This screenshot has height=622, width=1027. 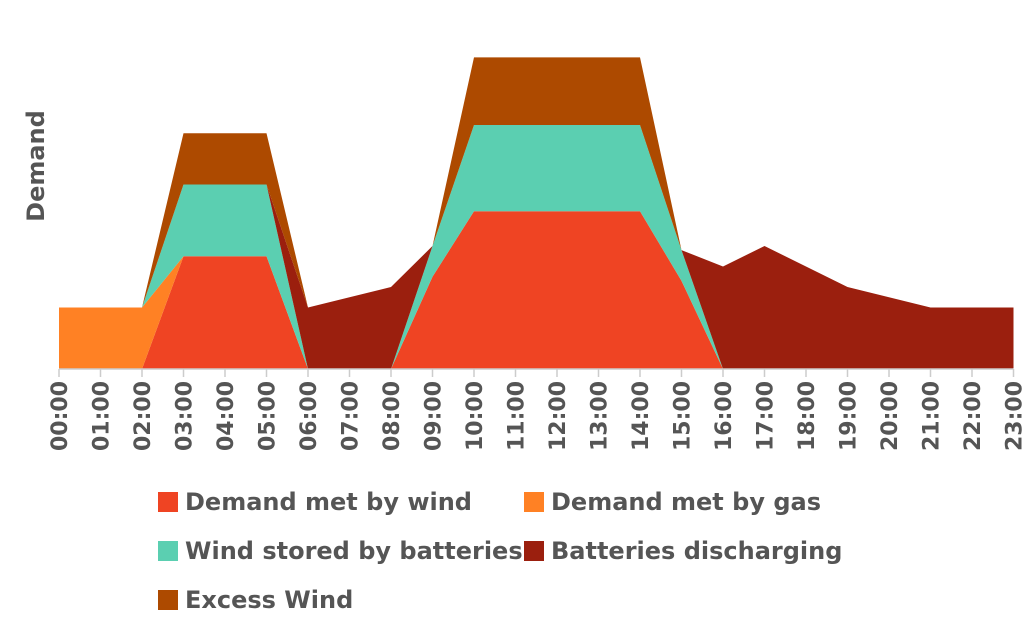 What do you see at coordinates (351, 416) in the screenshot?
I see `x-tick-label: 07:00` at bounding box center [351, 416].